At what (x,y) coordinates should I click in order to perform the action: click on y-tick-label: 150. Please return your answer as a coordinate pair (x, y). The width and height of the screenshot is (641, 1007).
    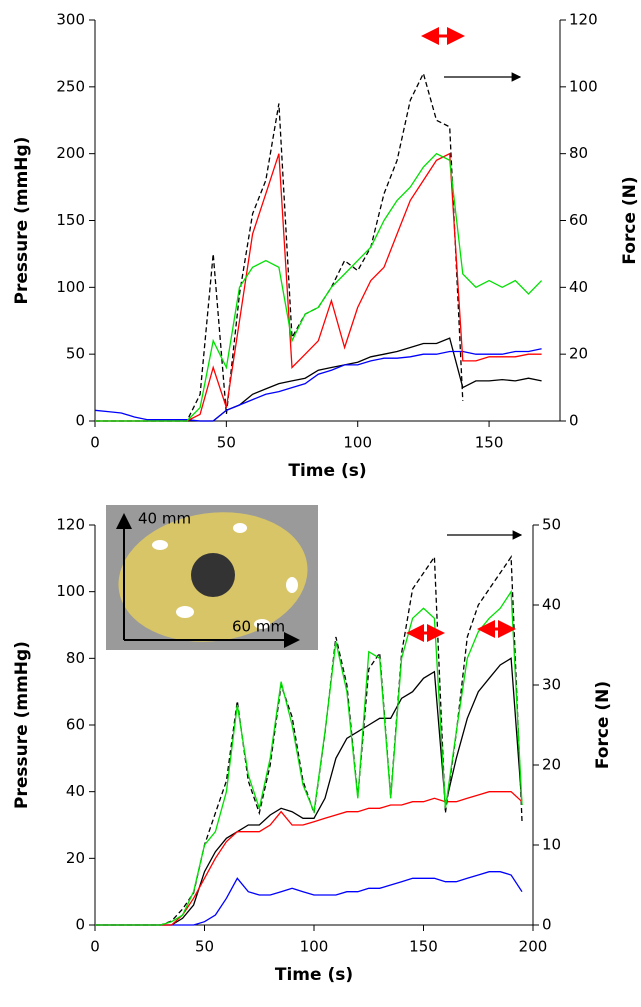
    Looking at the image, I should click on (70, 220).